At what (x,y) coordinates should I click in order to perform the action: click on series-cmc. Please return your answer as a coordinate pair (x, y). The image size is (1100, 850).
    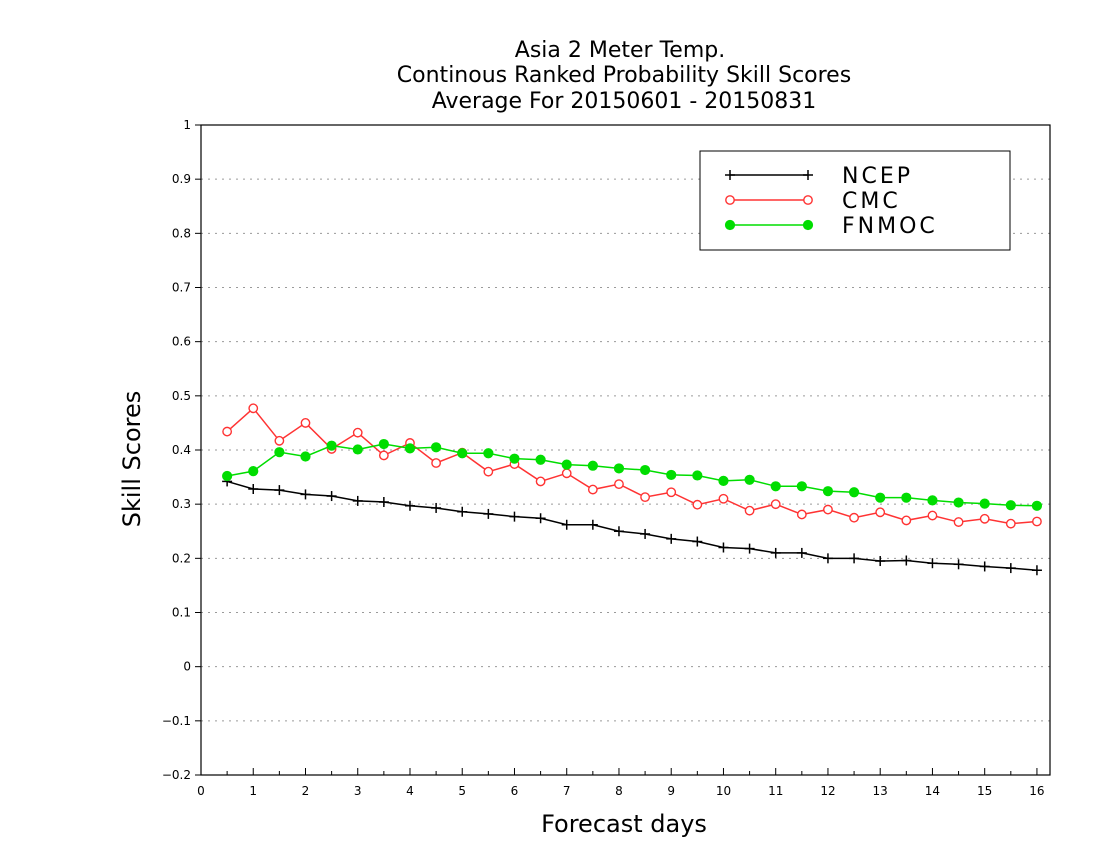
    Looking at the image, I should click on (632, 466).